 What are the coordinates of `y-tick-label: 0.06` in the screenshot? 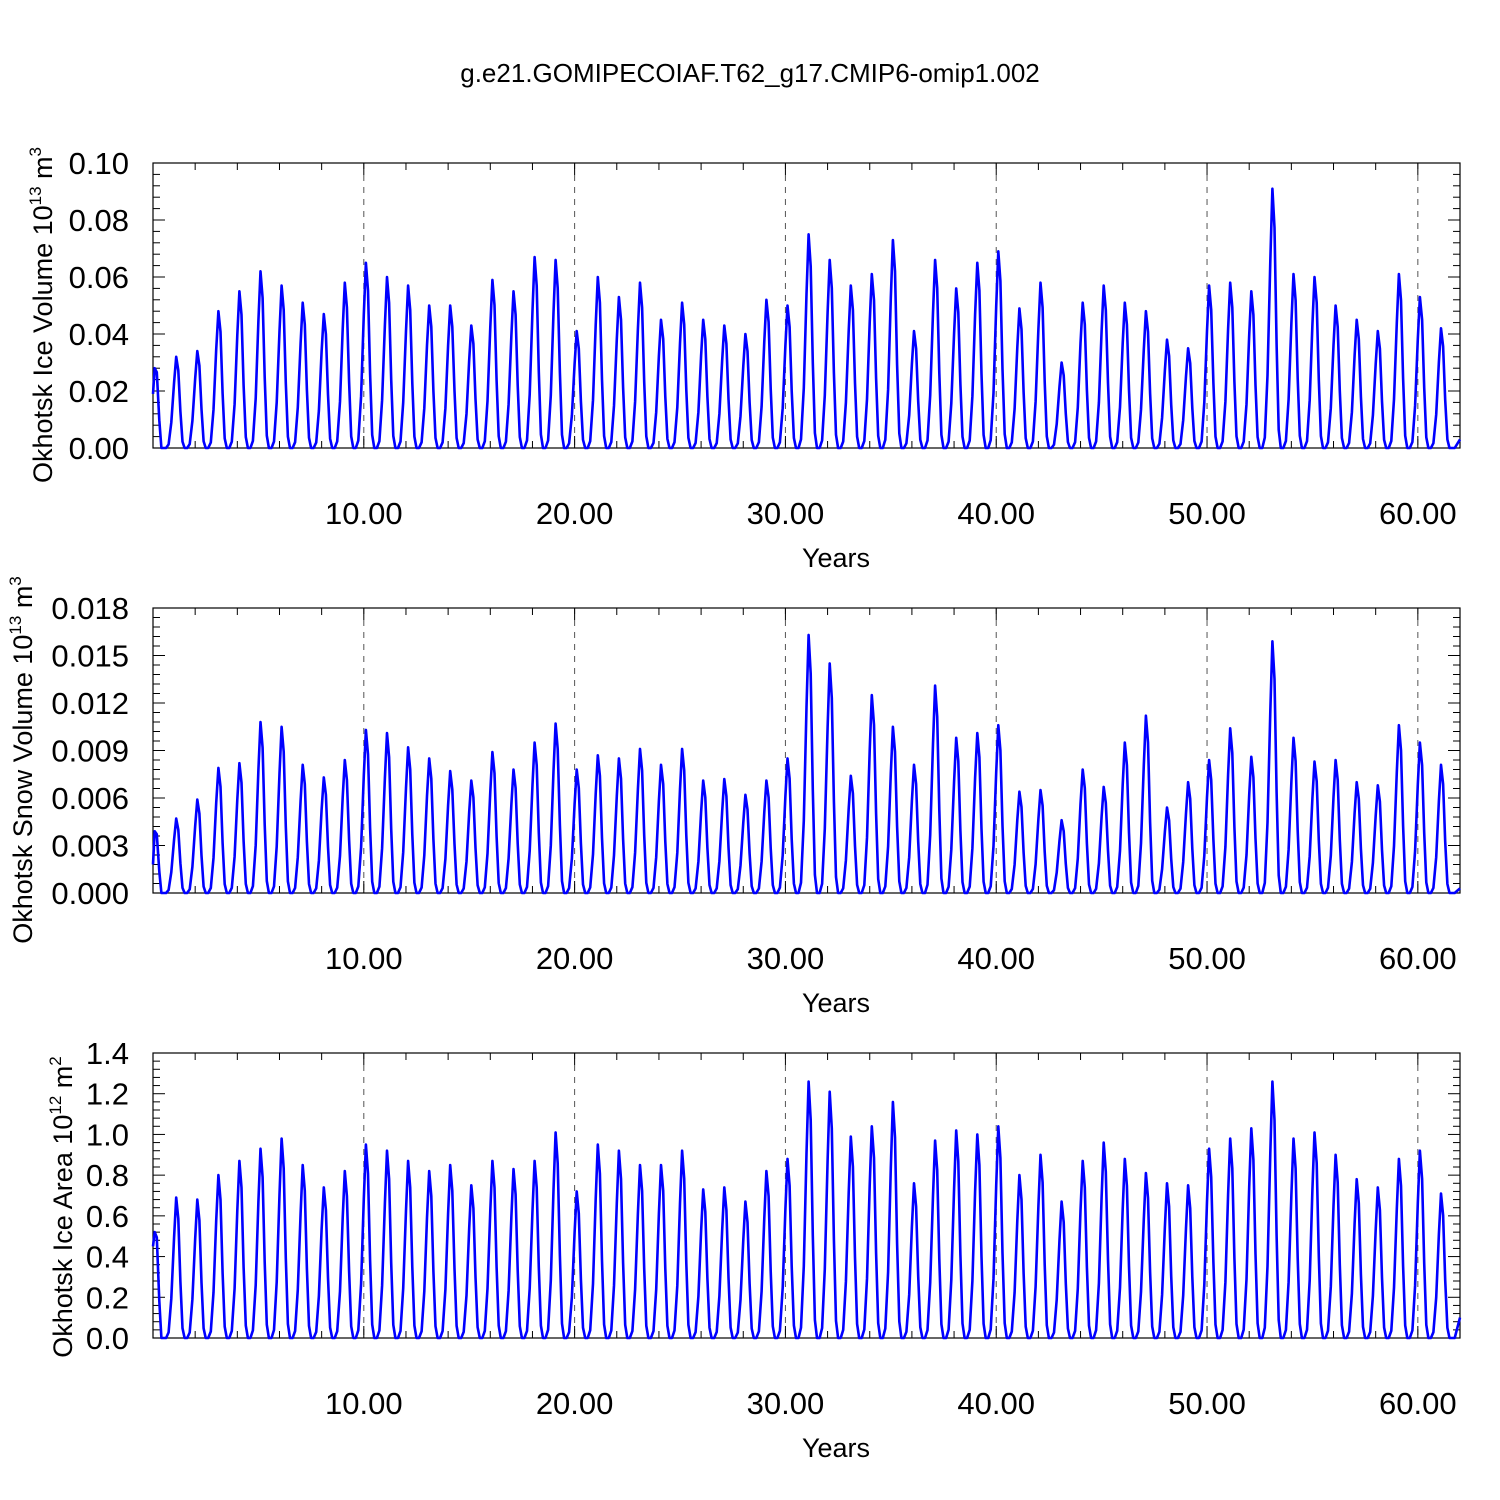 It's located at (99, 277).